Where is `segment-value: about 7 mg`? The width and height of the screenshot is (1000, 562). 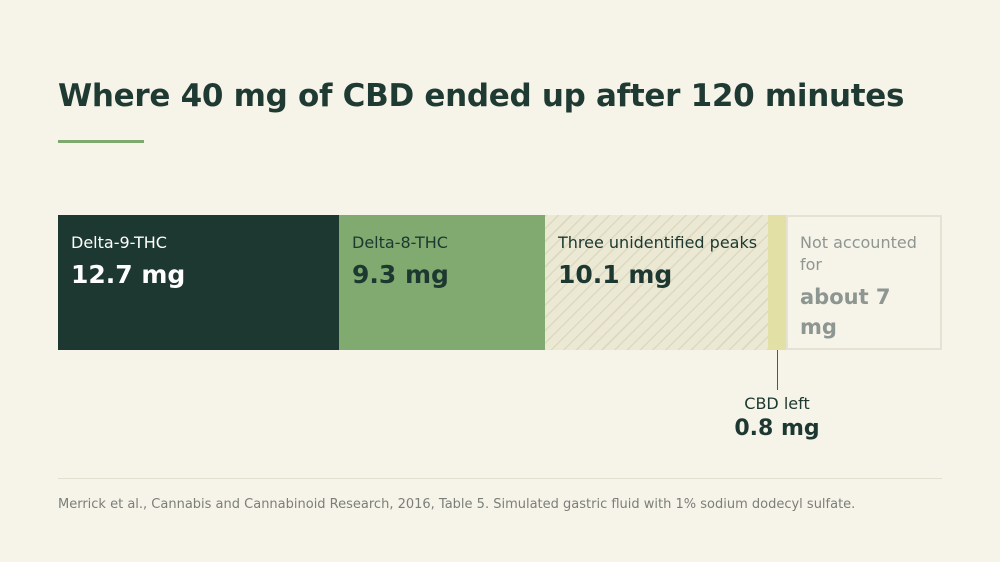 segment-value: about 7 mg is located at coordinates (845, 312).